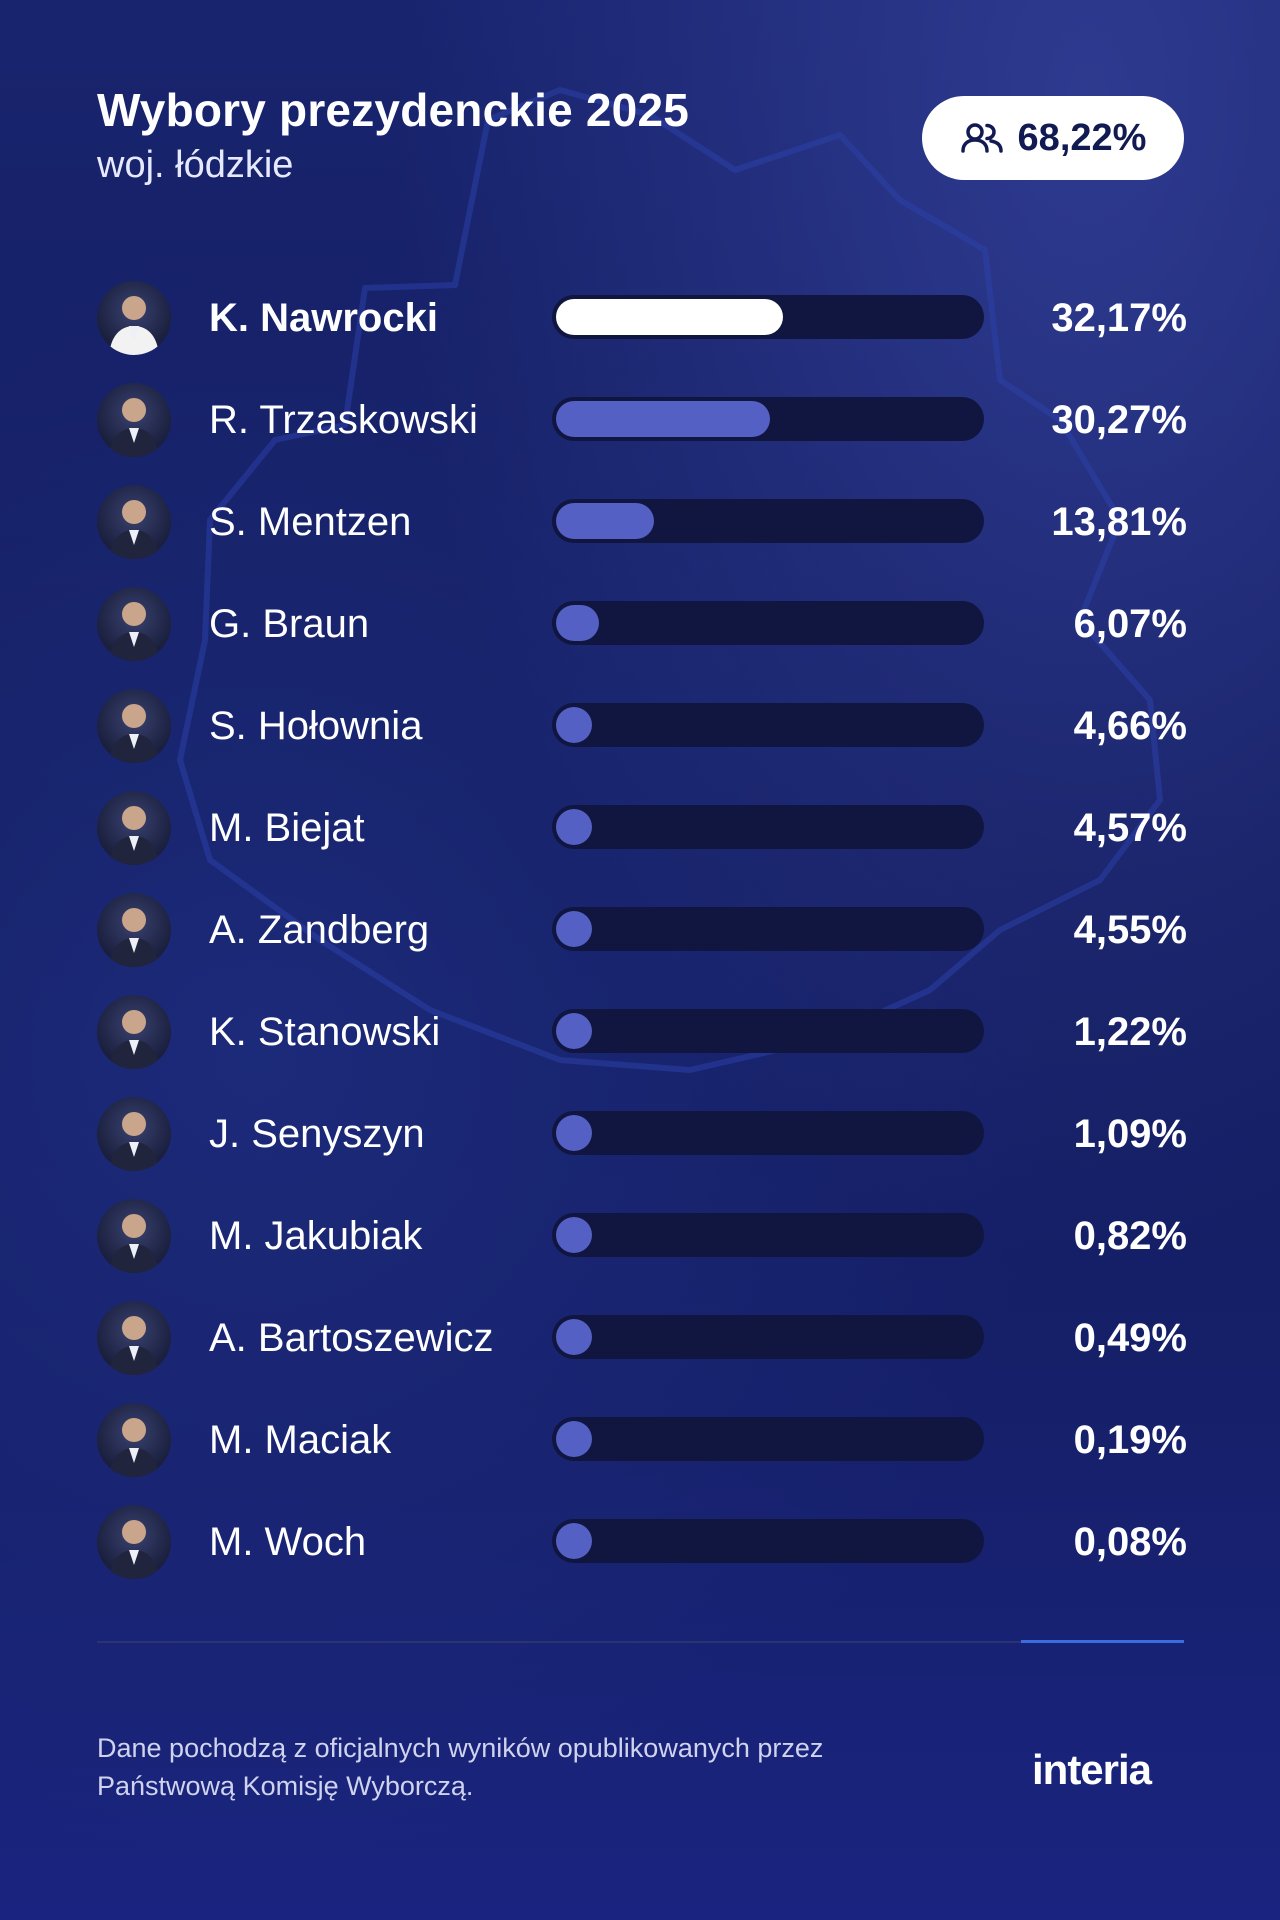 The width and height of the screenshot is (1280, 1920). I want to click on candidate-name: K. Nawrocki, so click(323, 318).